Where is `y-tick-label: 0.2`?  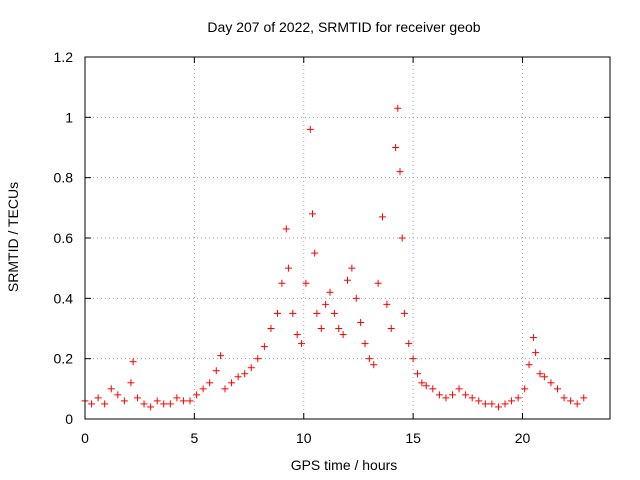
y-tick-label: 0.2 is located at coordinates (64, 359).